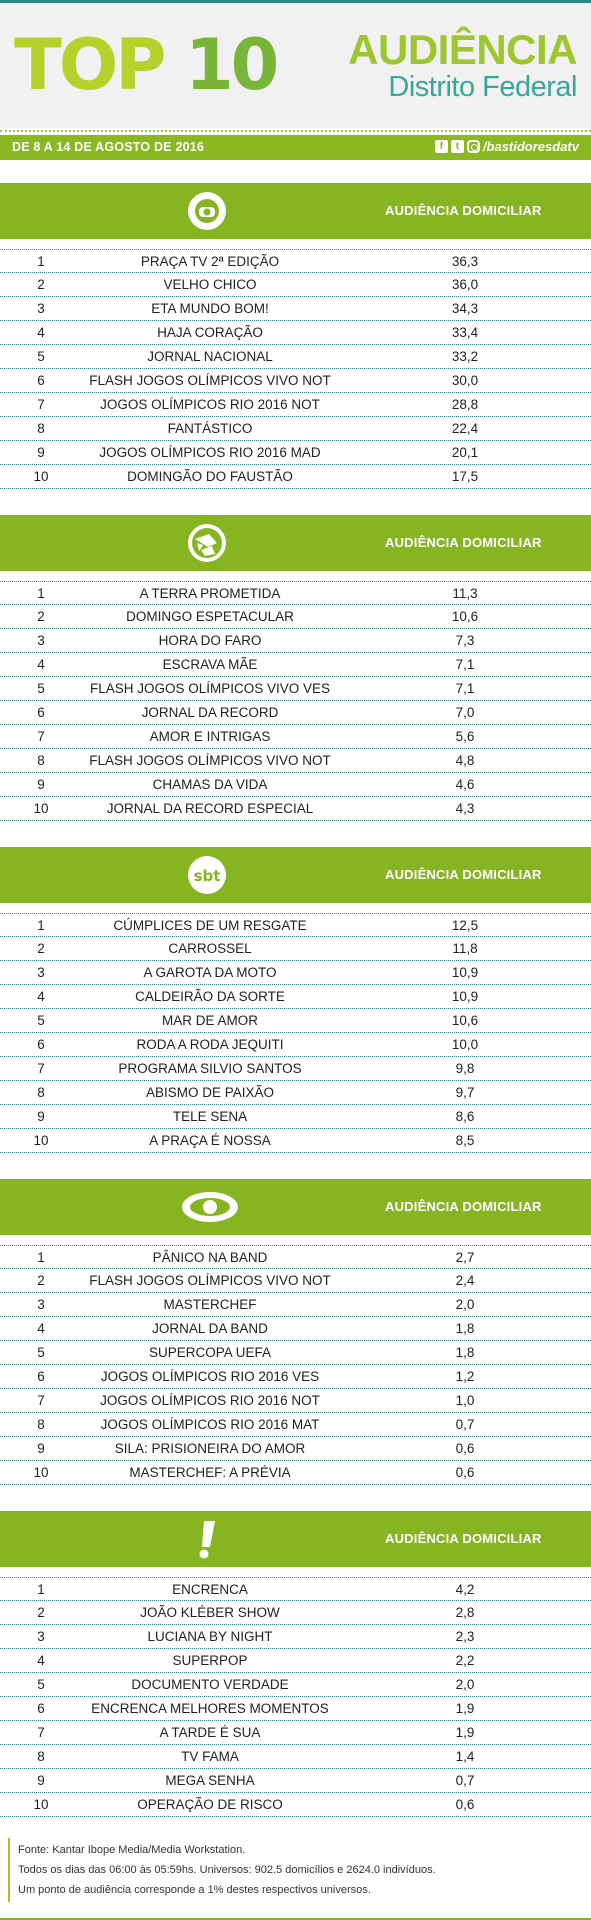  I want to click on table-row: 6 ENCRENCA MELHORES MOMENTOS 1,9, so click(295, 1709).